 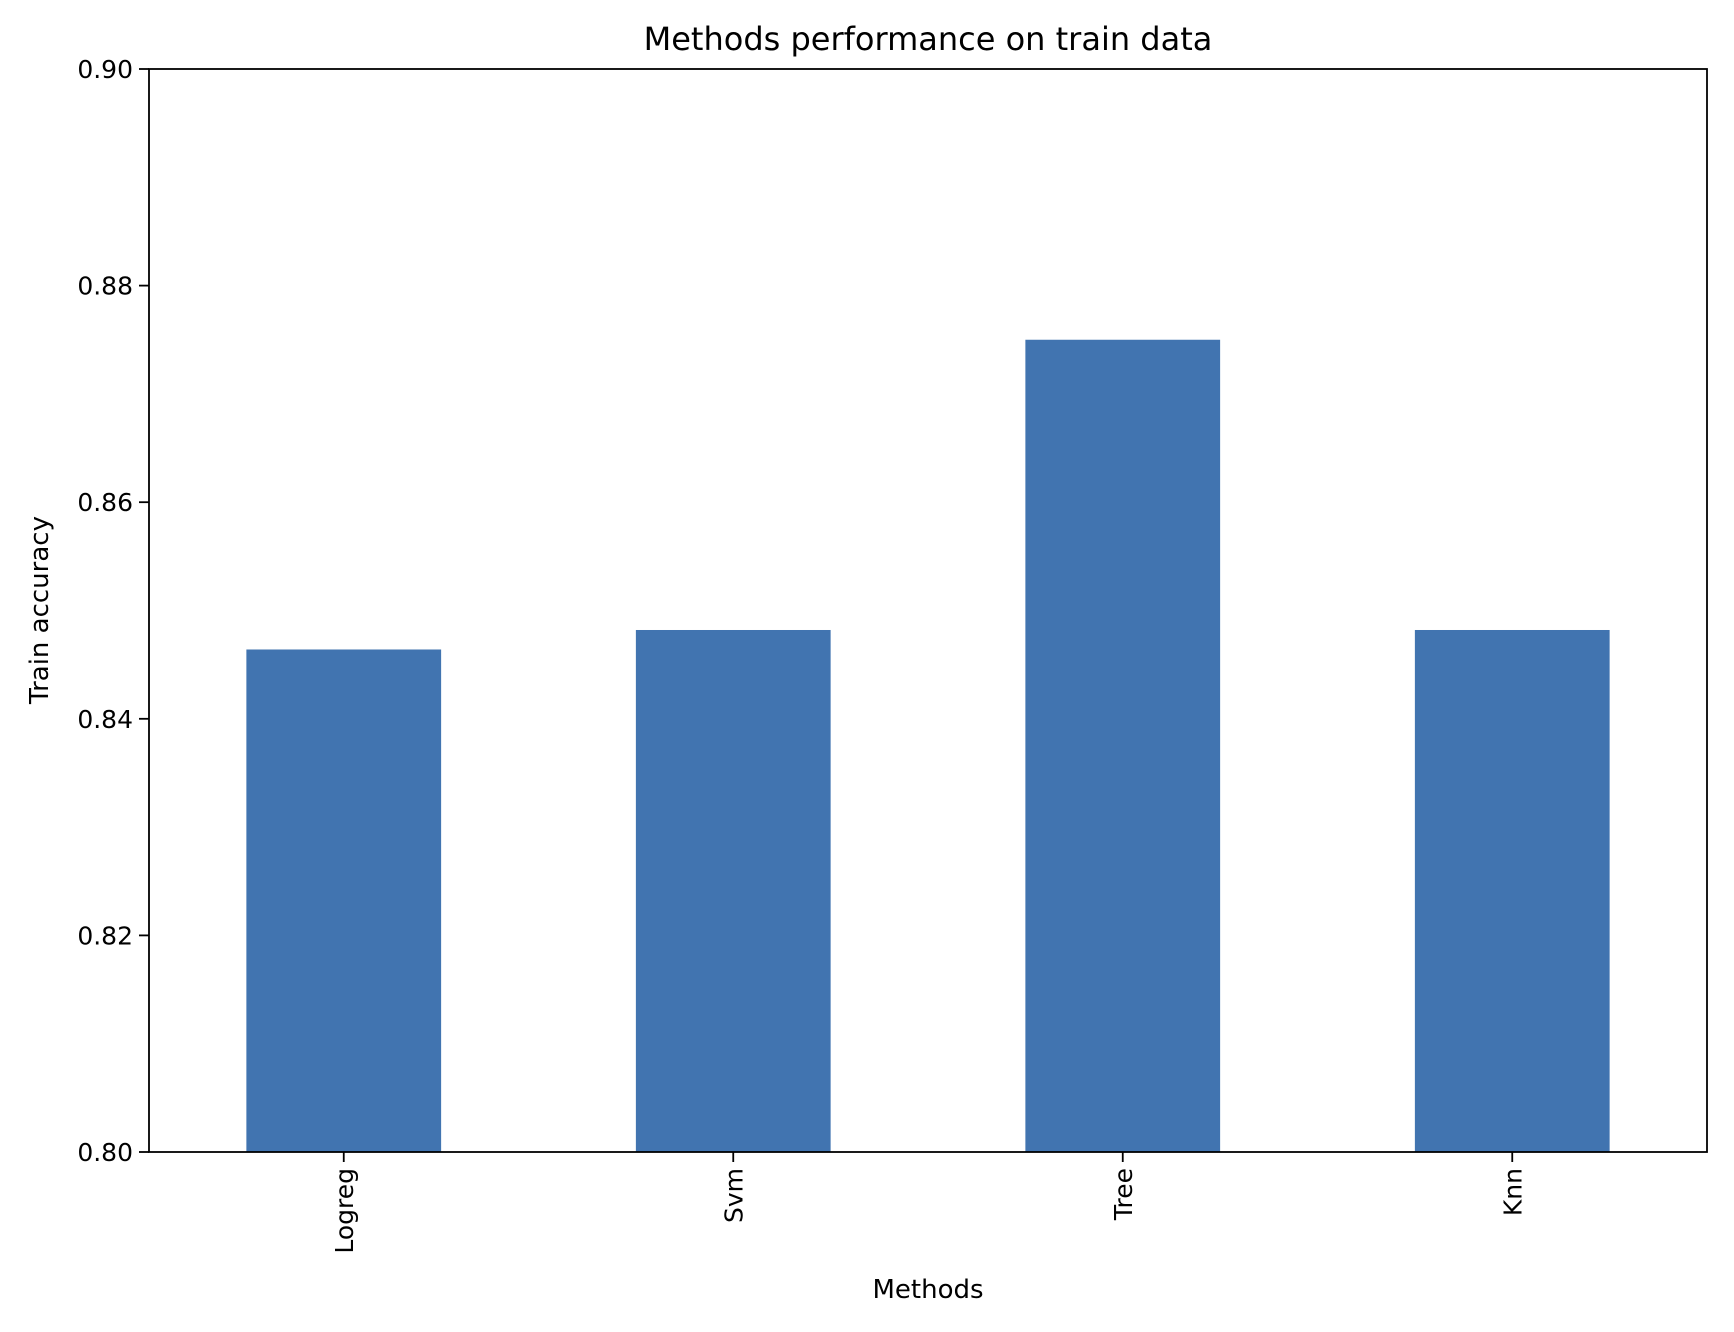 What do you see at coordinates (105, 69) in the screenshot?
I see `y-tick-label: 0.90` at bounding box center [105, 69].